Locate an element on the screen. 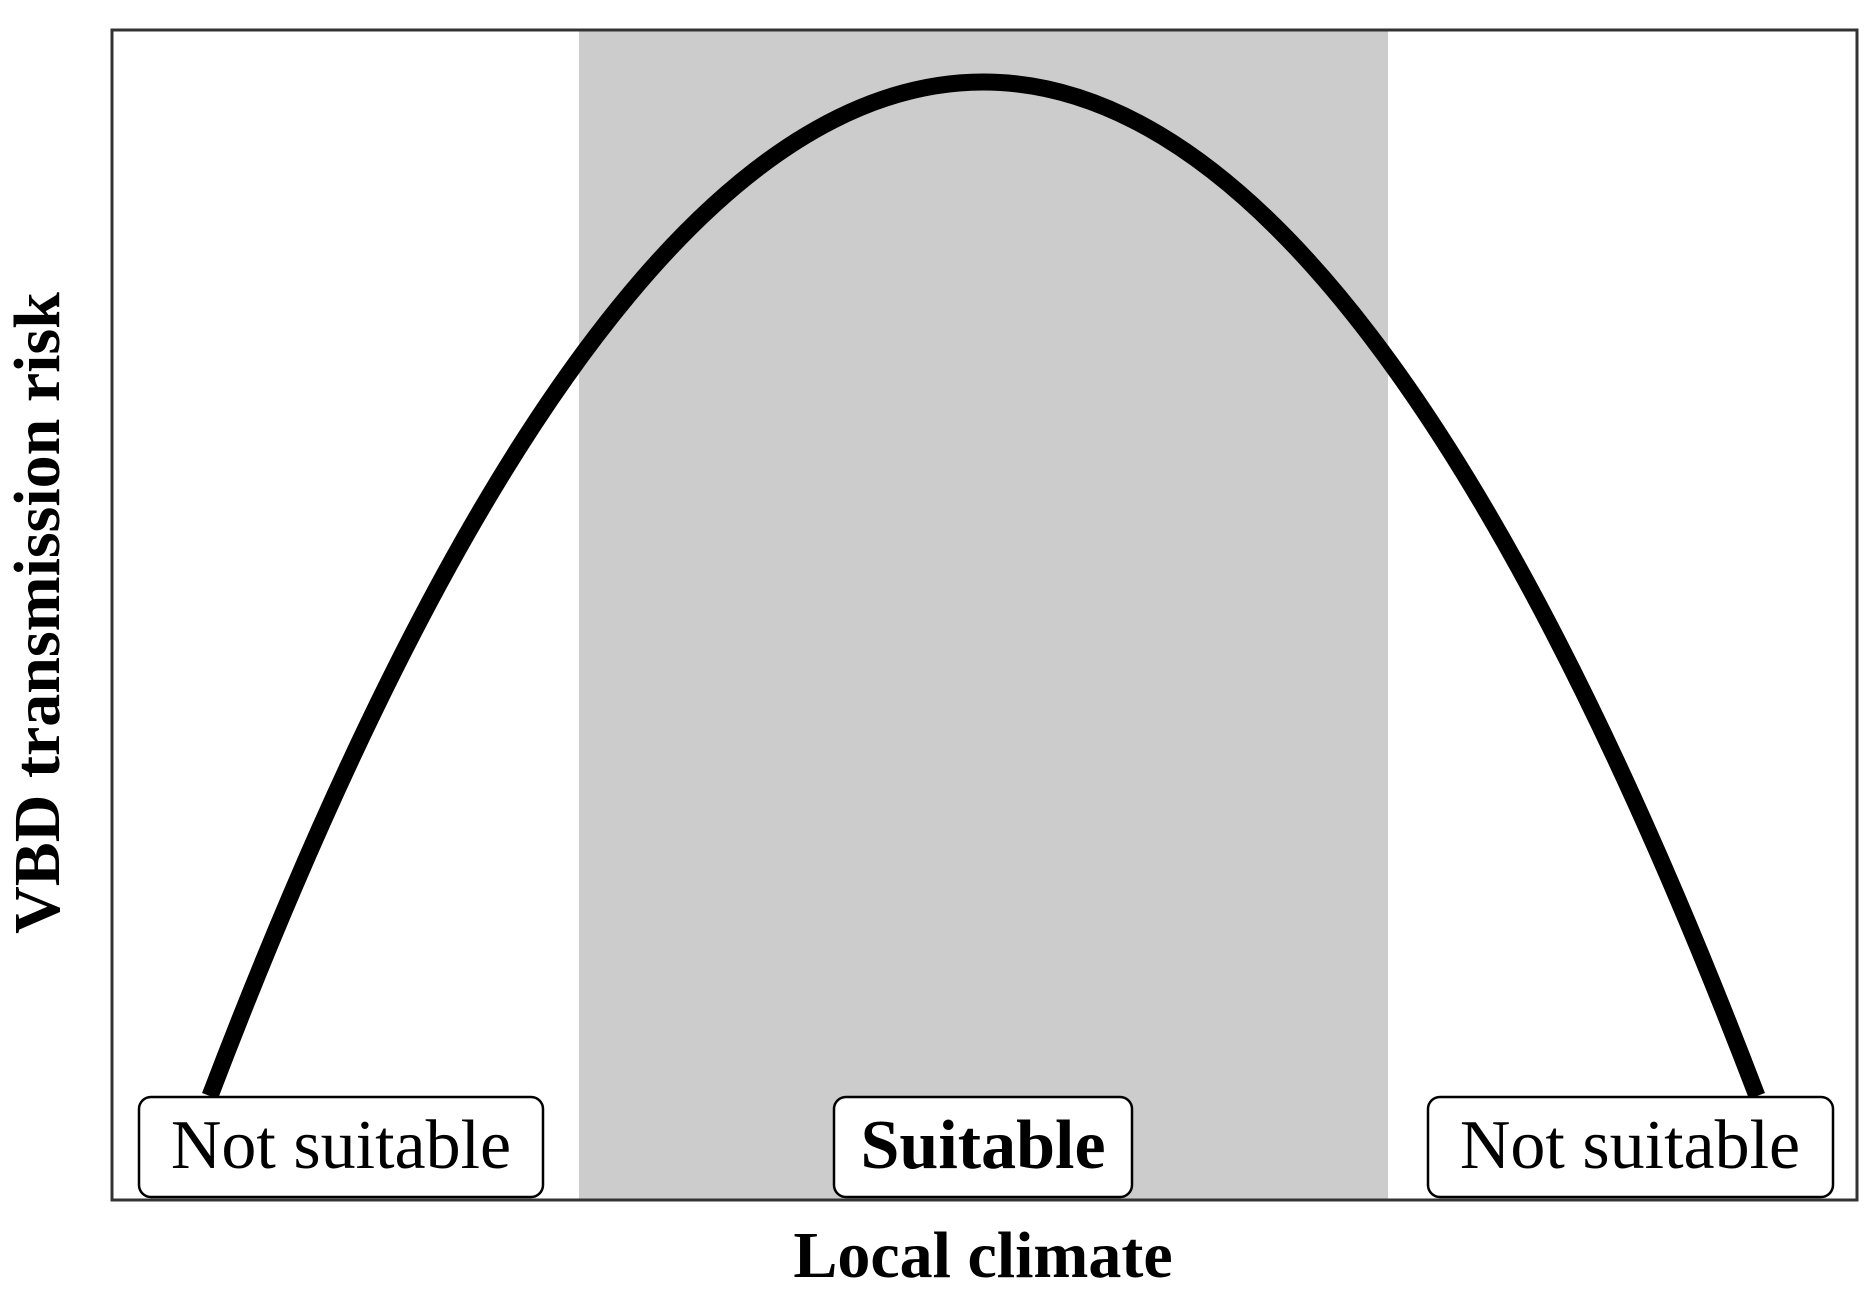 This screenshot has width=1874, height=1303. region-label: Suitable is located at coordinates (982, 1145).